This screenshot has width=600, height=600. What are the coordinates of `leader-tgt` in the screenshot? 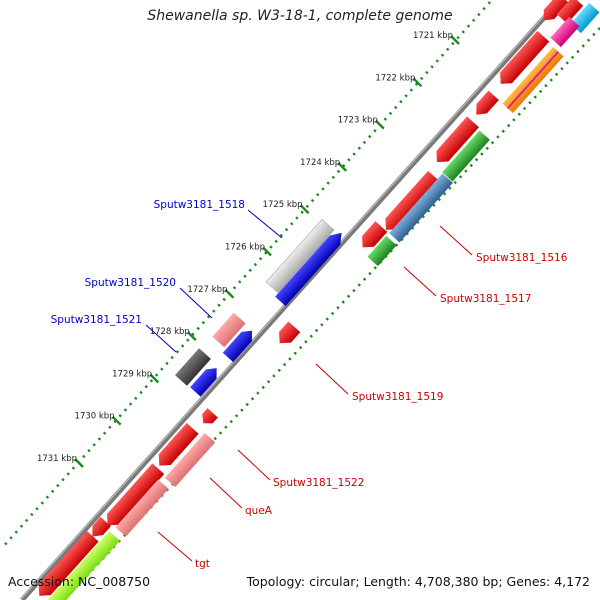 It's located at (175, 546).